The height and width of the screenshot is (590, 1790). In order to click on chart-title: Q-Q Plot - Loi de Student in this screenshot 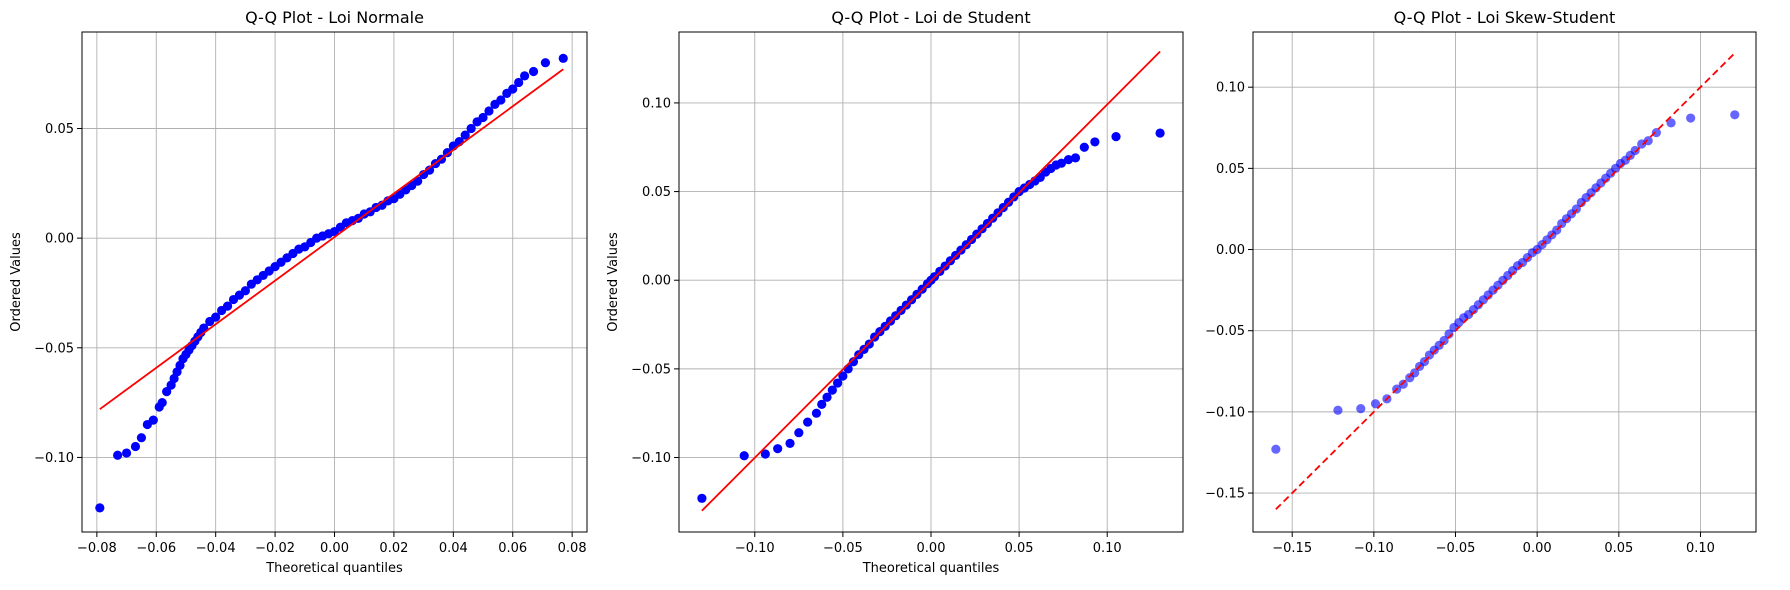, I will do `click(930, 17)`.